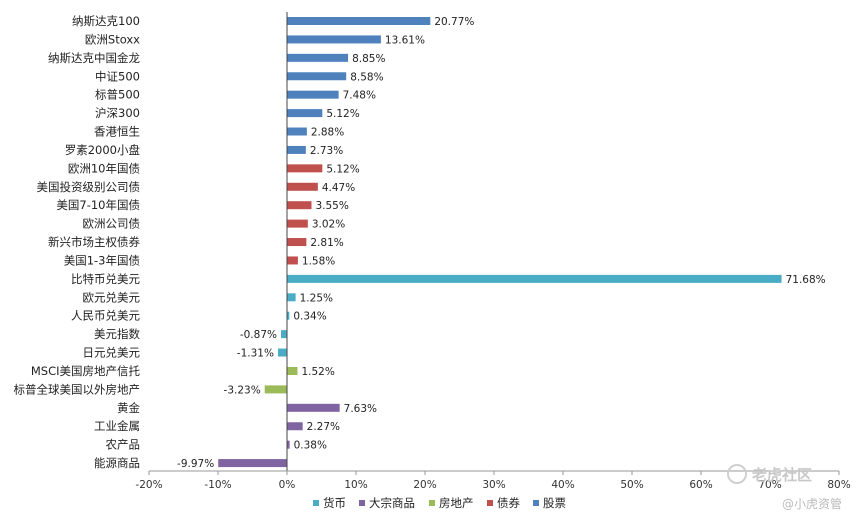 Image resolution: width=863 pixels, height=525 pixels. Describe the element at coordinates (195, 464) in the screenshot. I see `value-label: -9.97%` at that location.